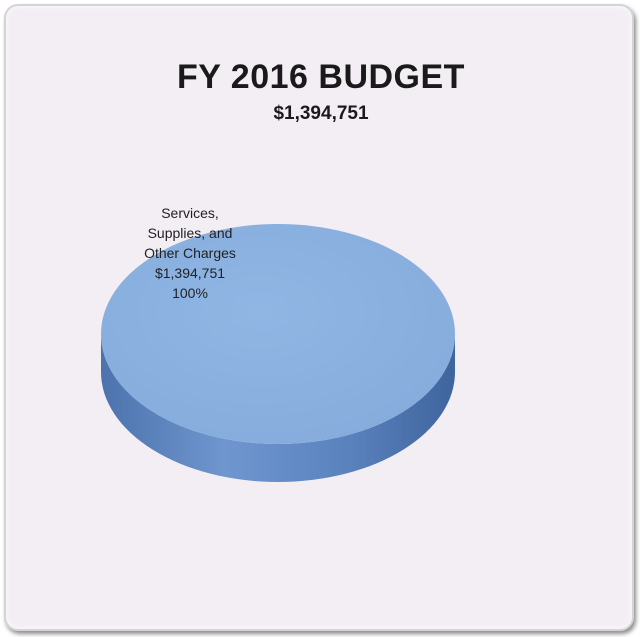 The width and height of the screenshot is (642, 637). I want to click on slice-label-line: Other Charges, so click(190, 253).